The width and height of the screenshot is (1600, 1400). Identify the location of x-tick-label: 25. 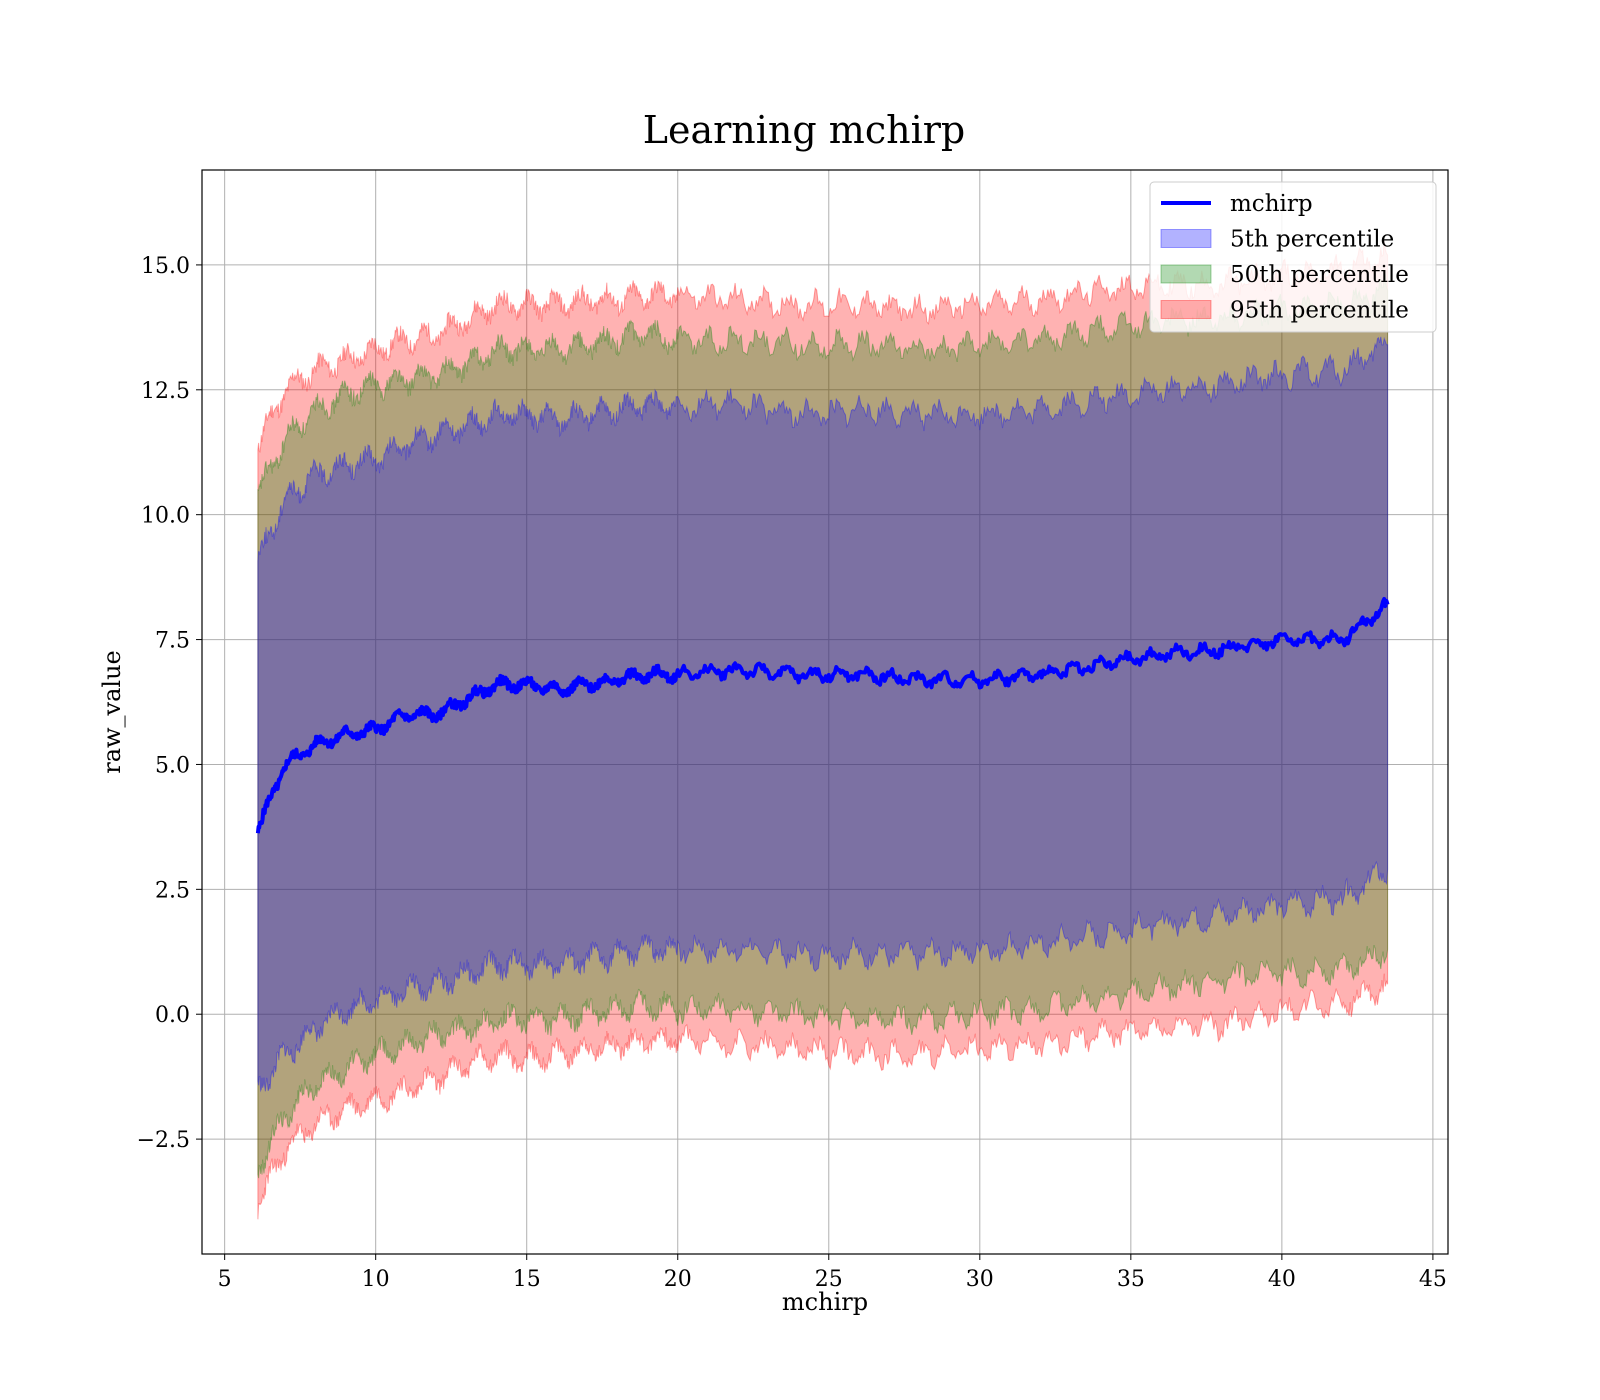
(829, 1279).